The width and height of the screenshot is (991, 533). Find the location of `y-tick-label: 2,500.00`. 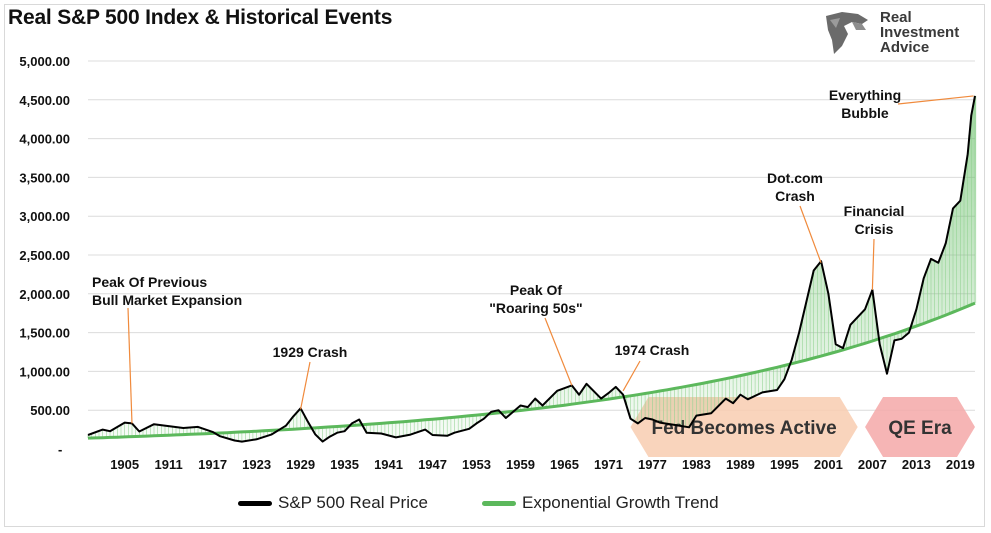

y-tick-label: 2,500.00 is located at coordinates (44, 255).